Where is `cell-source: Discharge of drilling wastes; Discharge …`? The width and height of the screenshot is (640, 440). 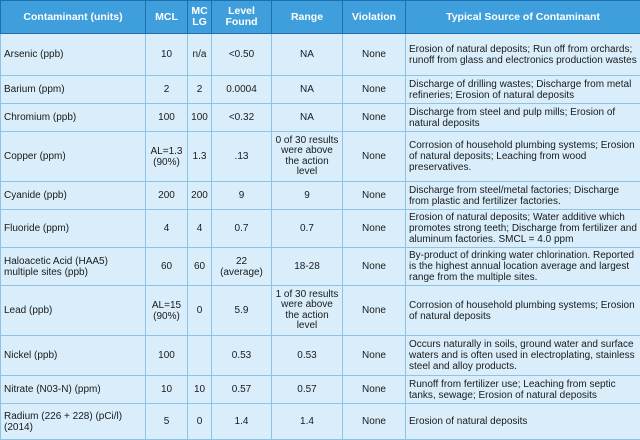 cell-source: Discharge of drilling wastes; Discharge … is located at coordinates (523, 90).